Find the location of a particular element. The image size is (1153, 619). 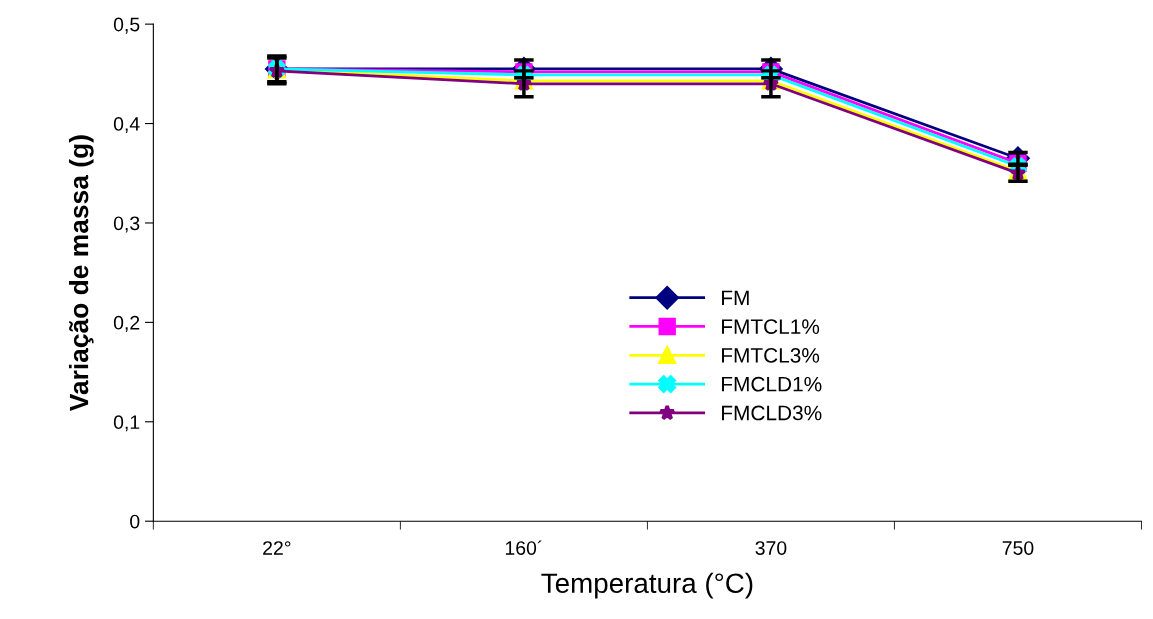

legend-label: FMCLD1% is located at coordinates (772, 384).